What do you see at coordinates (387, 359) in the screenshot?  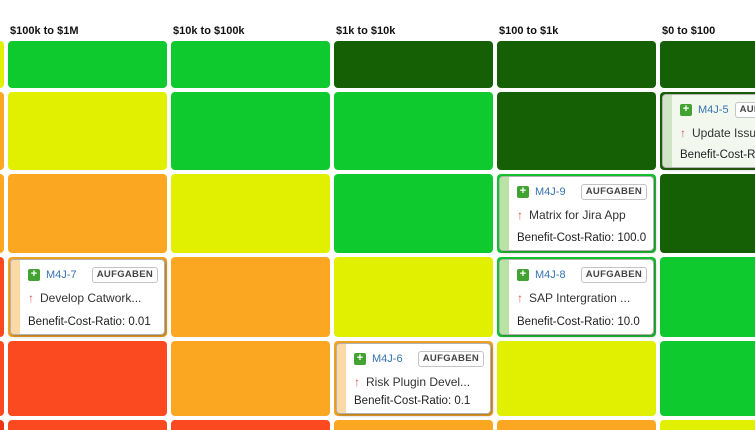 I see `issue-key-link: M4J-6` at bounding box center [387, 359].